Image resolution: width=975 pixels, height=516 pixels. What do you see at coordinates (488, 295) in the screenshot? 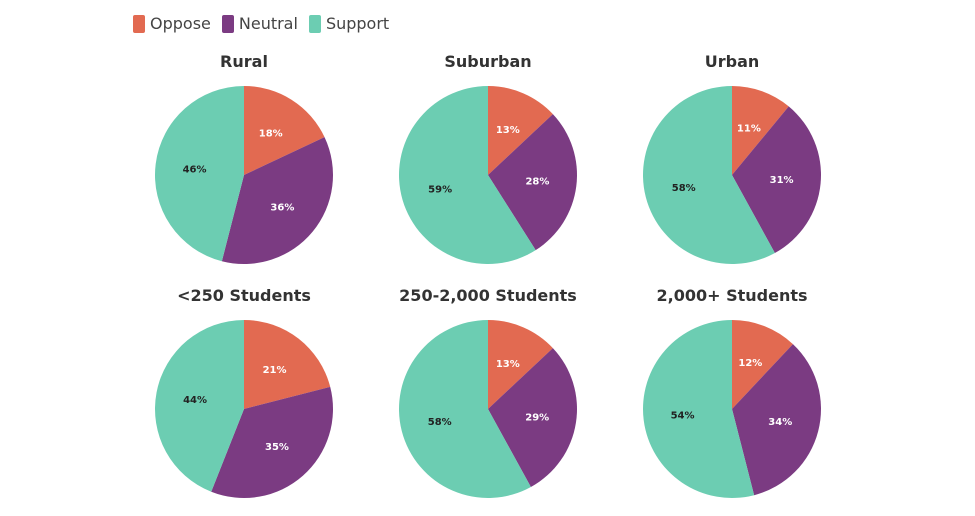
I see `pie-title: 250-2,000 Students` at bounding box center [488, 295].